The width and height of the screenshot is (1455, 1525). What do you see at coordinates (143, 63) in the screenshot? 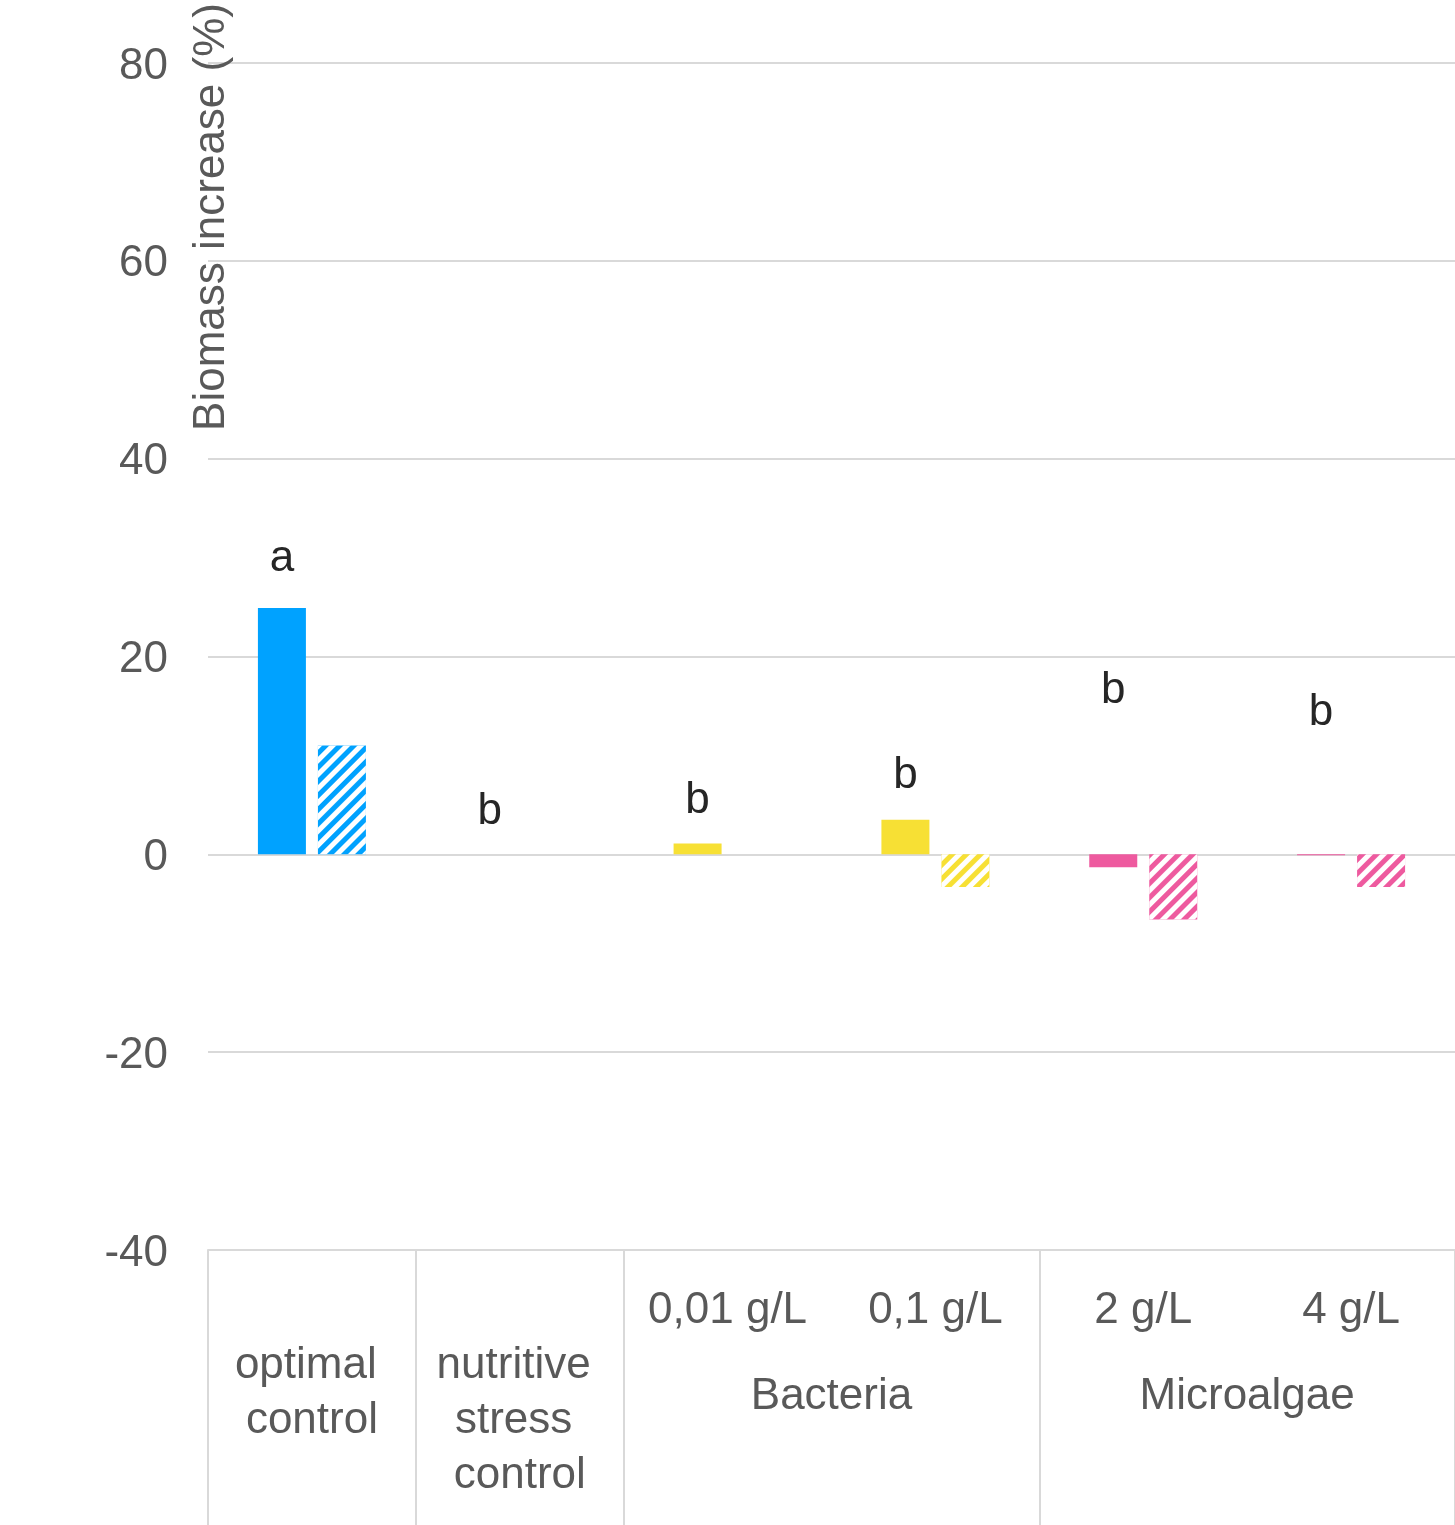
I see `y-tick-label: 80` at bounding box center [143, 63].